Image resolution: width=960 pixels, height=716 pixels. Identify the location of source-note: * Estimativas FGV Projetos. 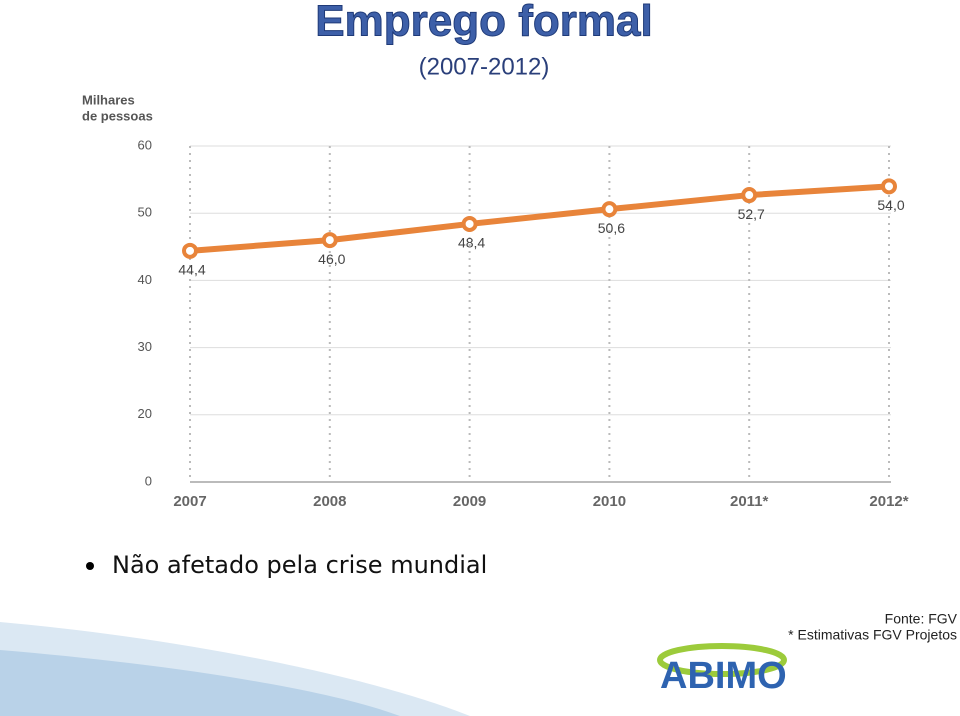
(872, 635).